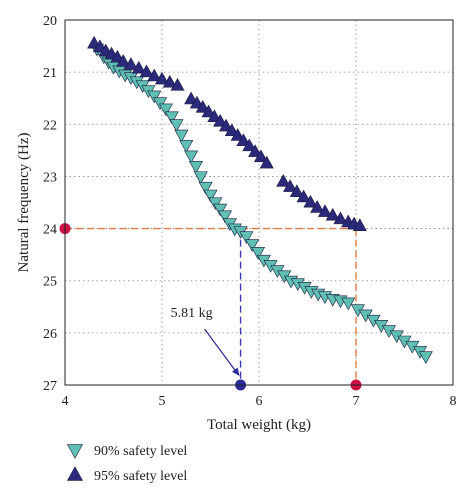  Describe the element at coordinates (222, 352) in the screenshot. I see `annotation-arrow` at that location.